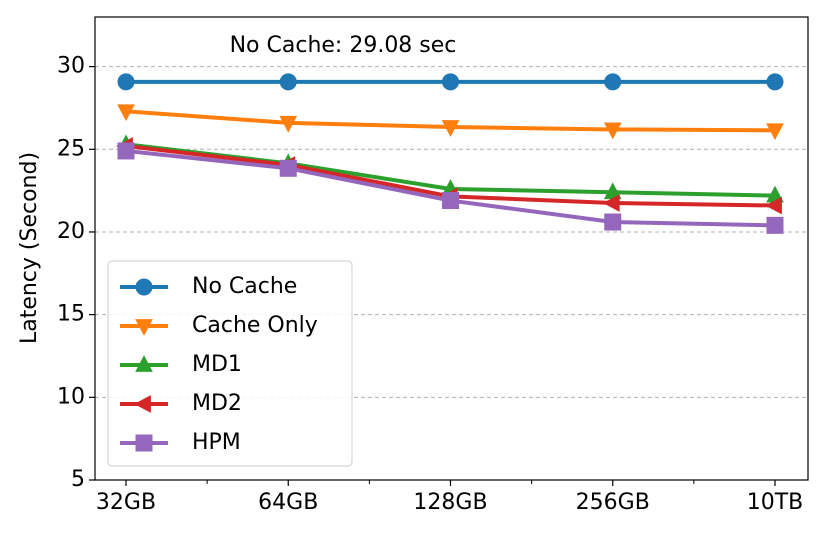 The height and width of the screenshot is (534, 830). I want to click on x-tick-label: 10TB, so click(775, 502).